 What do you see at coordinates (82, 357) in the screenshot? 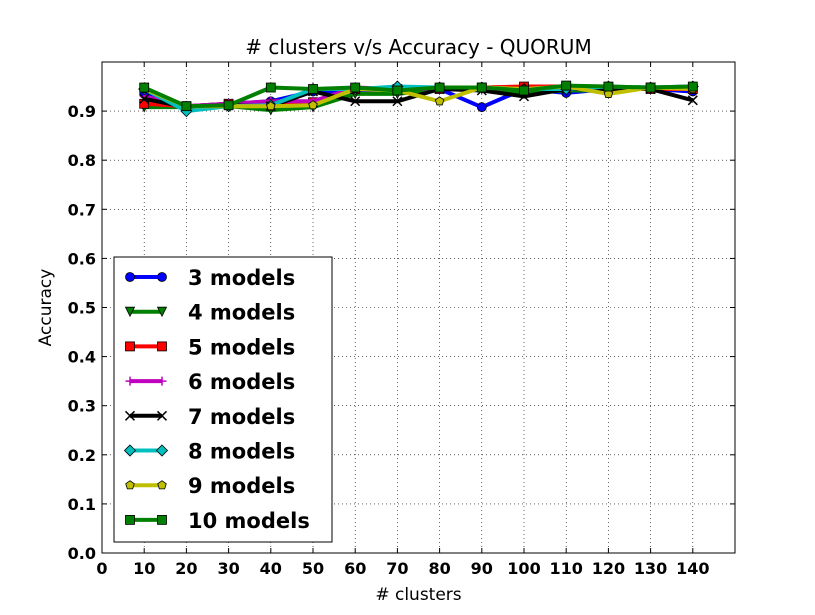
I see `y-tick-label: 0.4` at bounding box center [82, 357].